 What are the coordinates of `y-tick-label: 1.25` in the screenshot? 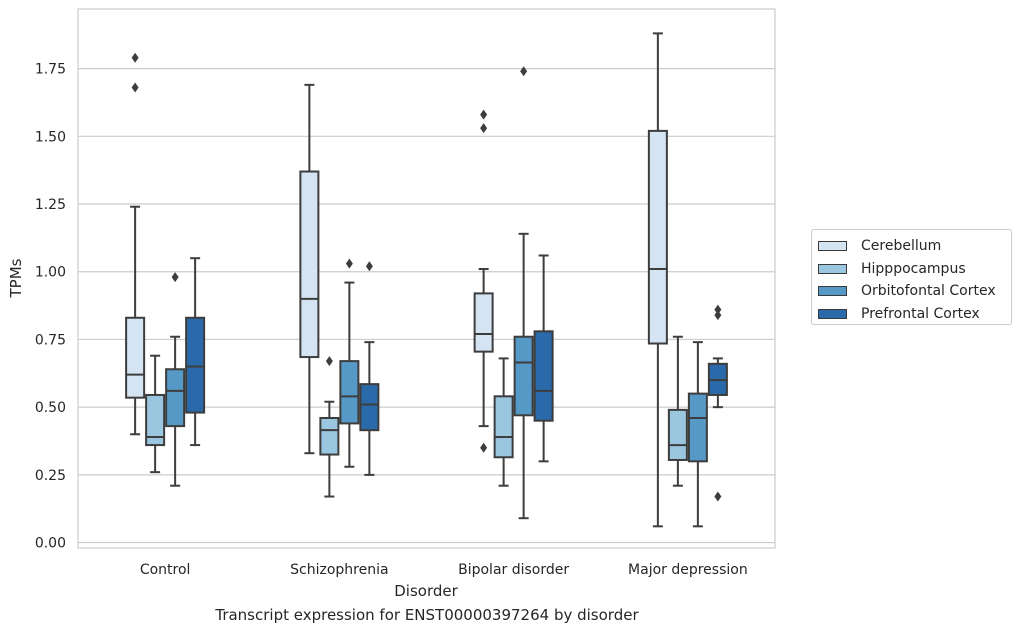 It's located at (50, 205).